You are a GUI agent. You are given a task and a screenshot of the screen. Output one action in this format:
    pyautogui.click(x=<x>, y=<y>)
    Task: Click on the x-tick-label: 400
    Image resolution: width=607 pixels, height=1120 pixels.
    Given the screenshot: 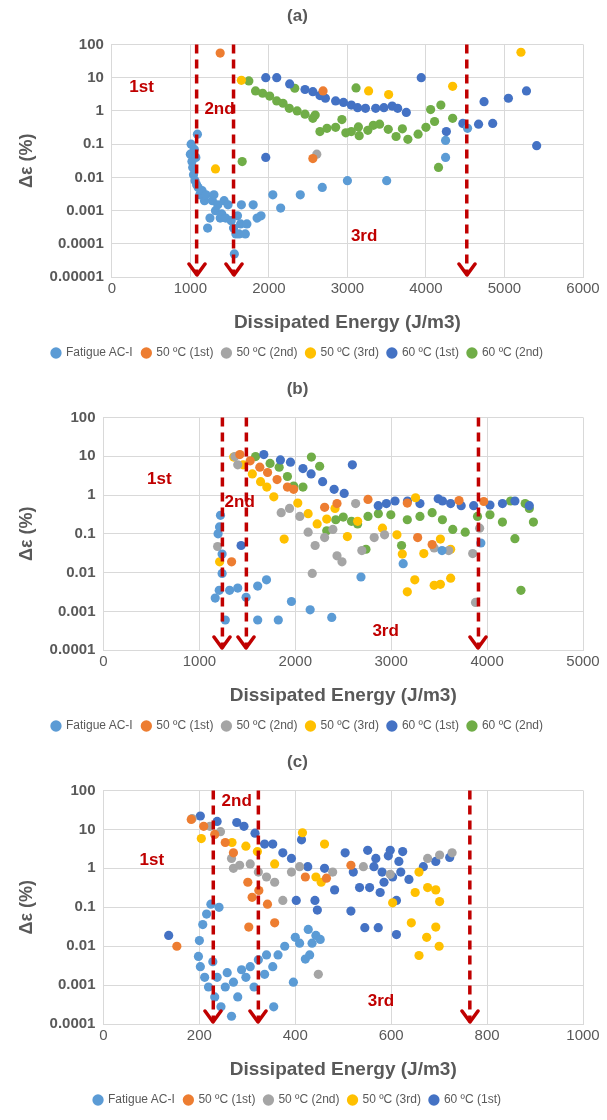 What is the action you would take?
    pyautogui.click(x=295, y=1035)
    